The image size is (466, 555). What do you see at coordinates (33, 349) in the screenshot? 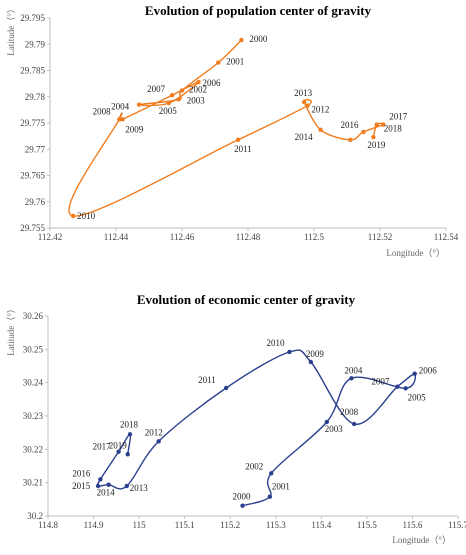
I see `y-tick-label: 30.25` at bounding box center [33, 349].